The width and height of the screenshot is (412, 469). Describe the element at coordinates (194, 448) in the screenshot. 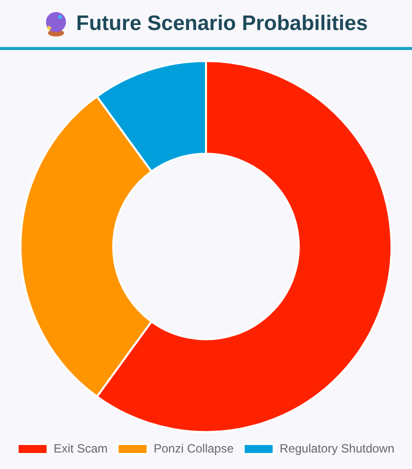

I see `legend-label: Ponzi Collapse` at that location.